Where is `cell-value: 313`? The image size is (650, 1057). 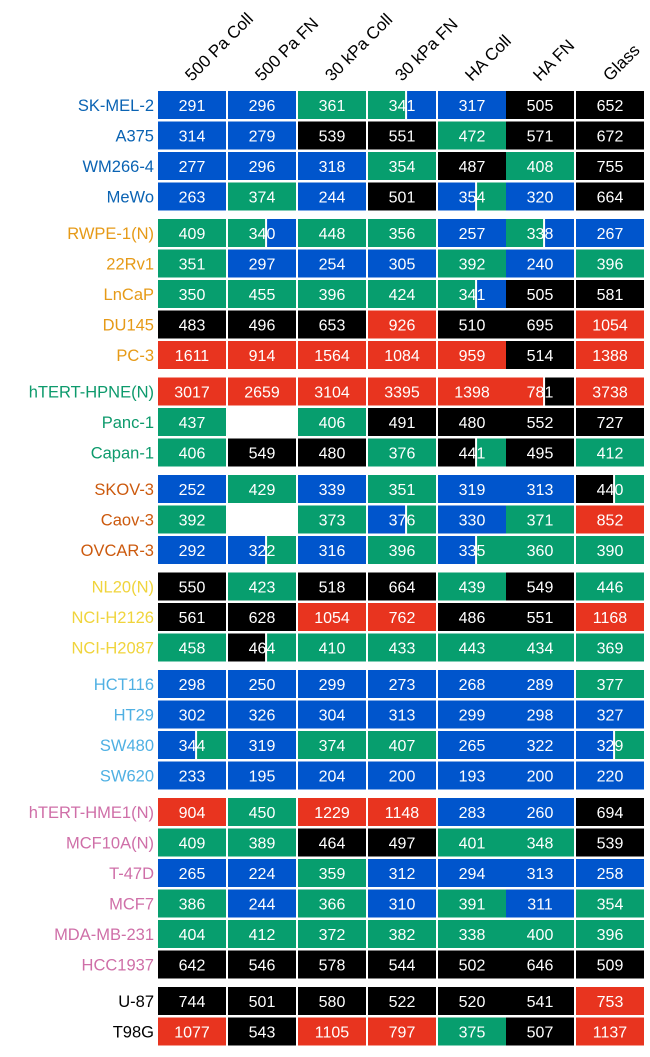
cell-value: 313 is located at coordinates (540, 490).